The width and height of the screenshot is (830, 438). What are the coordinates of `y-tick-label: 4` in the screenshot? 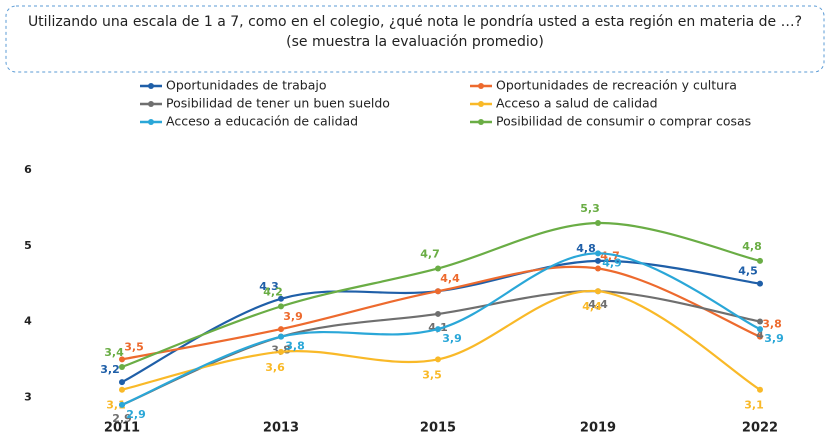 It's located at (28, 321).